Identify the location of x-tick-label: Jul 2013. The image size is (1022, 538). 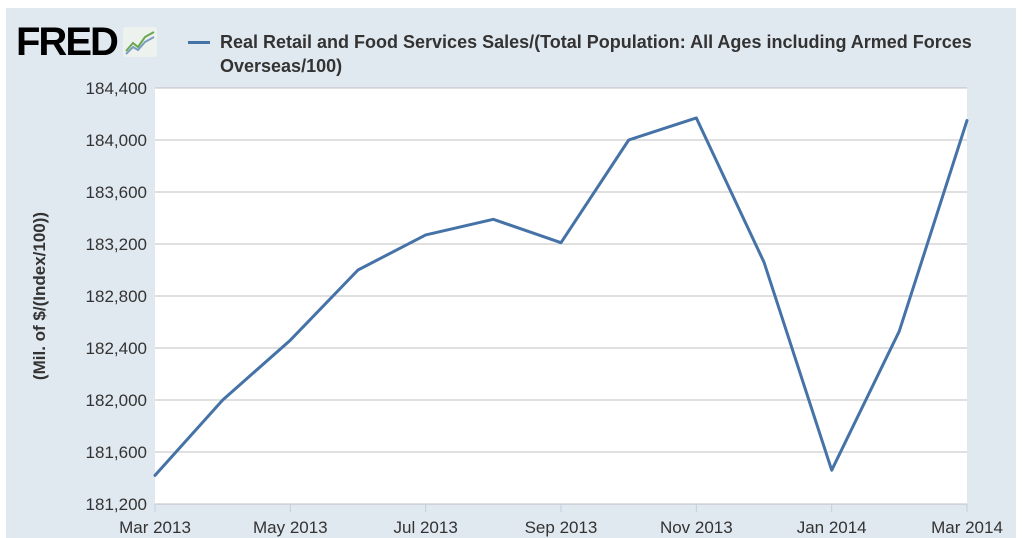
(426, 527).